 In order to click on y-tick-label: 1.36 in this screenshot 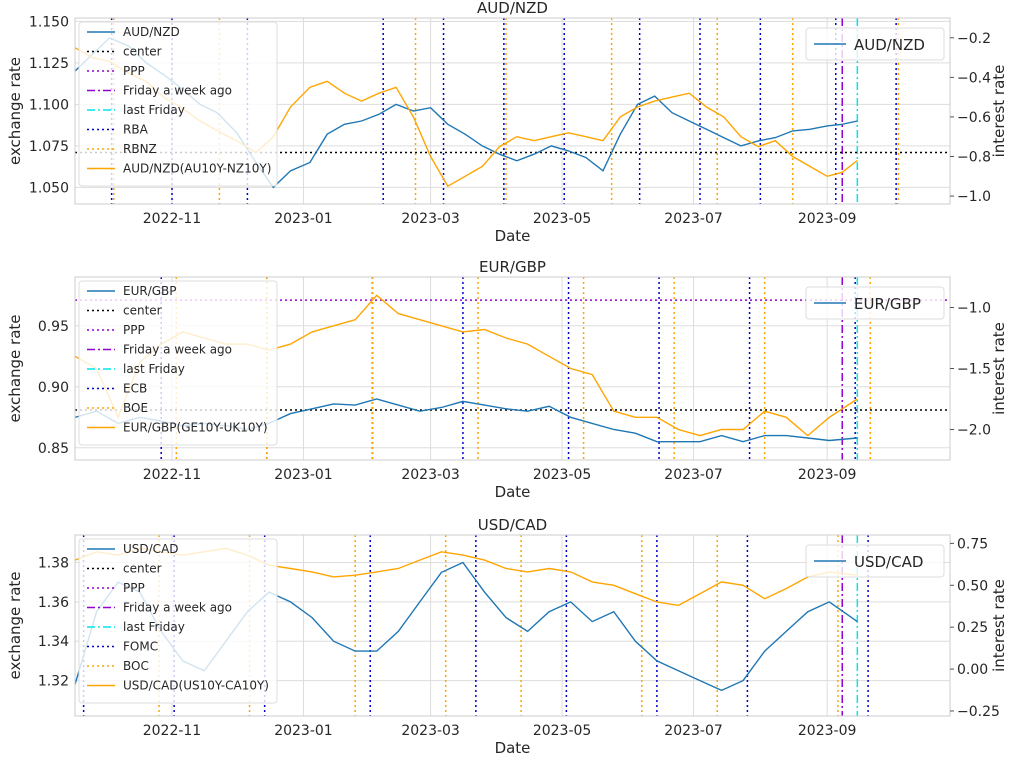, I will do `click(53, 603)`.